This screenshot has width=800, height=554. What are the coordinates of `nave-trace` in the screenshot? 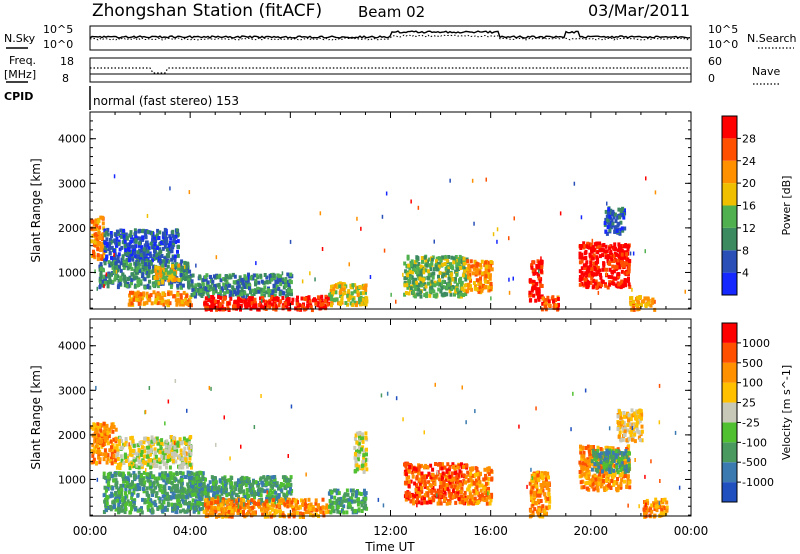 It's located at (390, 70).